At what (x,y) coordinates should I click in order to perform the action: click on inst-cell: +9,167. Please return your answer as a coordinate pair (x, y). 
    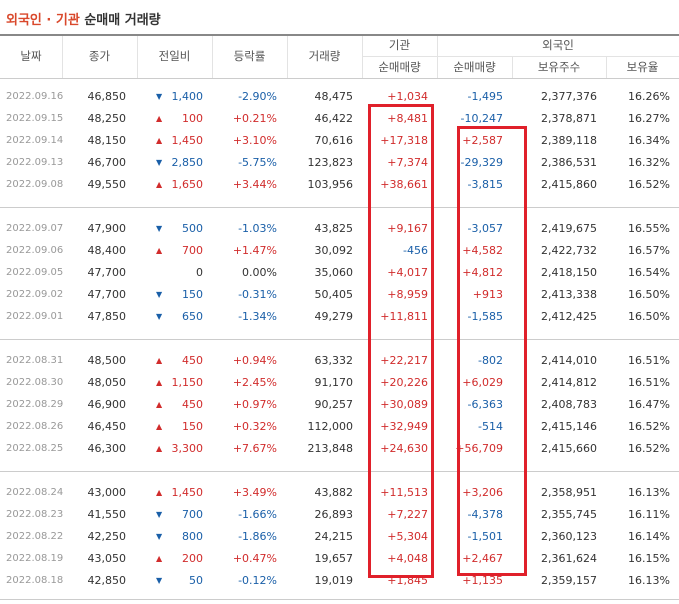
    Looking at the image, I should click on (407, 228).